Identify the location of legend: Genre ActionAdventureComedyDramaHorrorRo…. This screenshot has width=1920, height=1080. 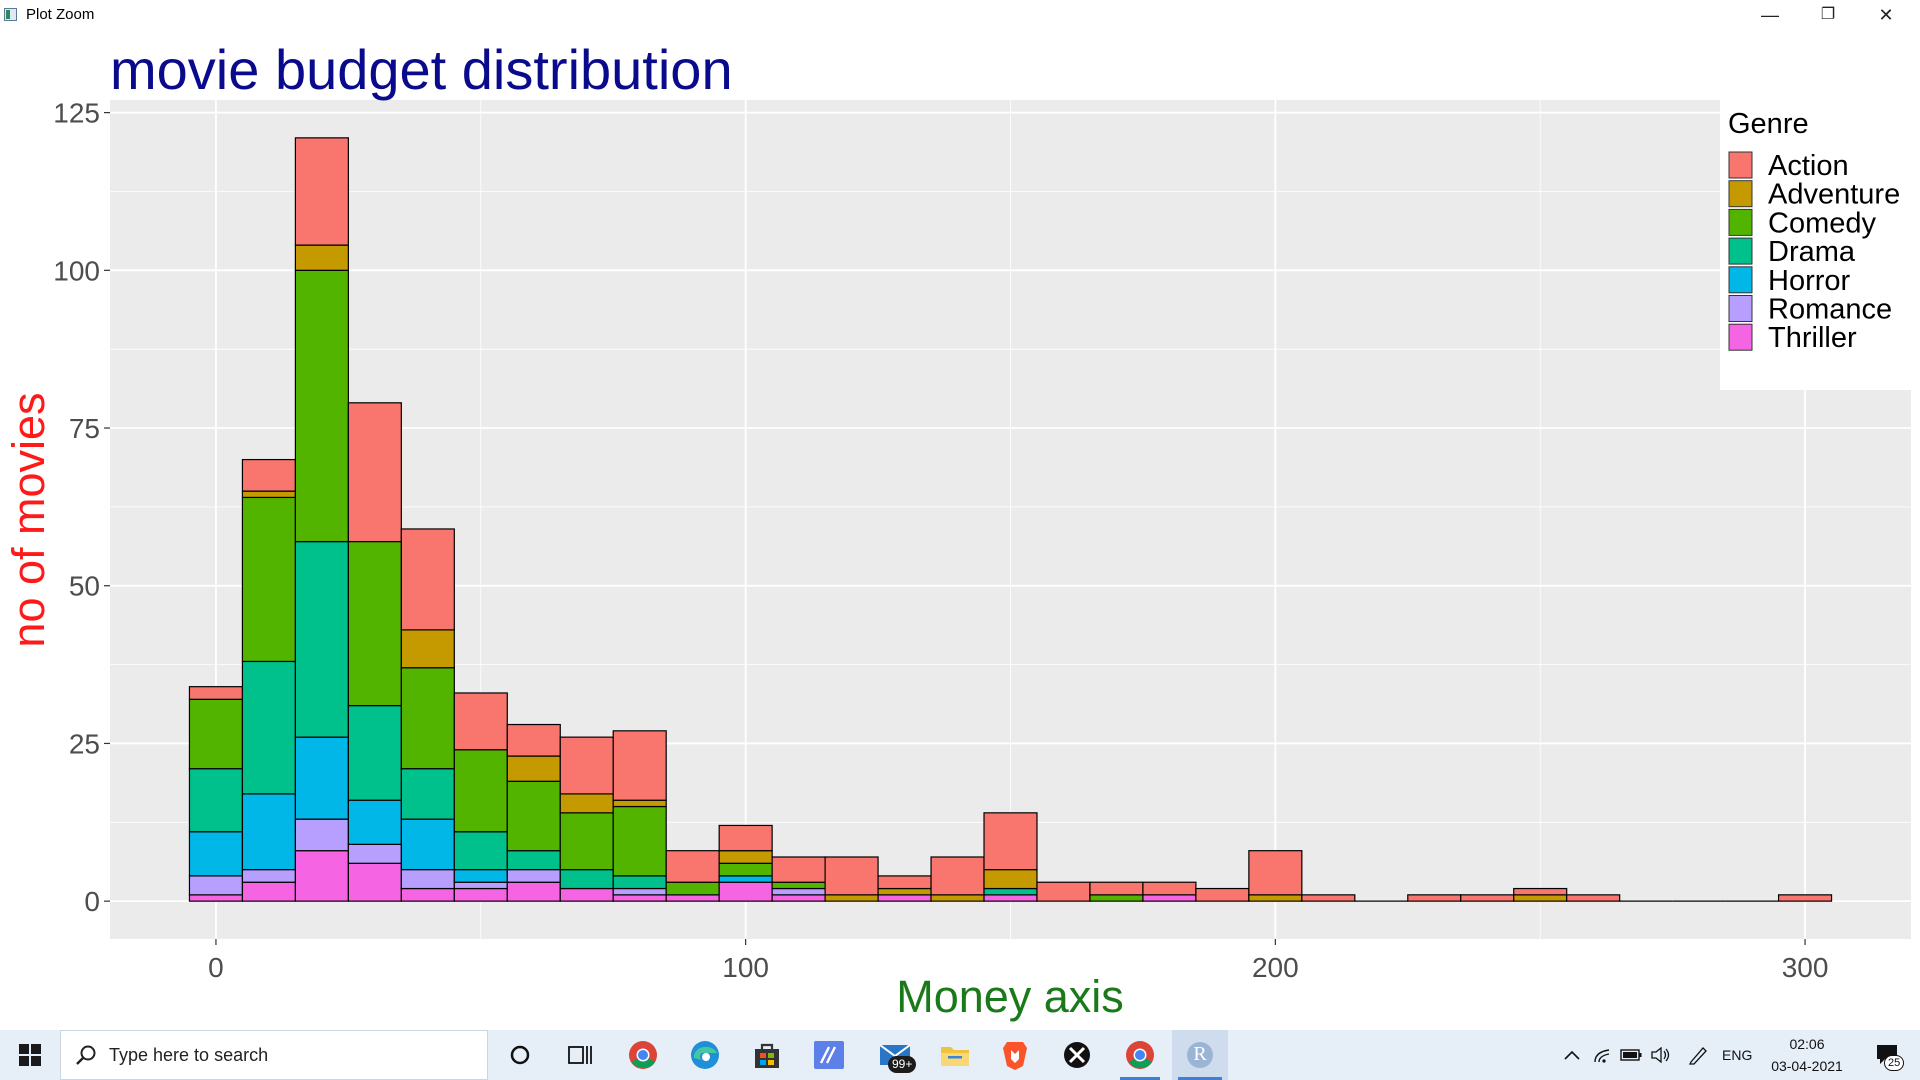
(1816, 245).